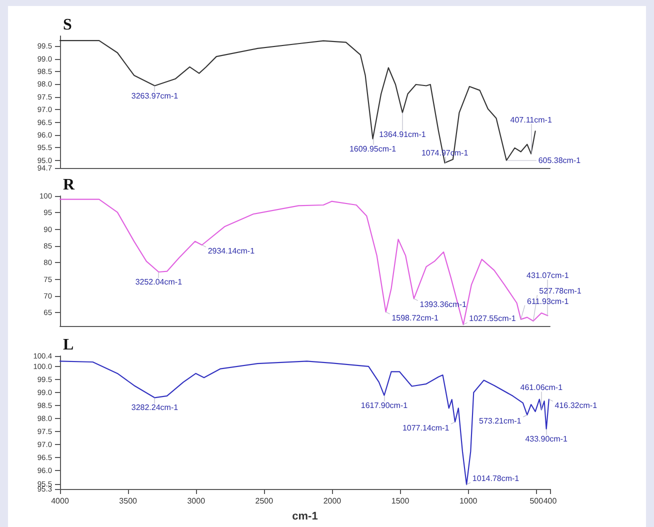 Image resolution: width=654 pixels, height=527 pixels. I want to click on x-tick-label: 500, so click(537, 501).